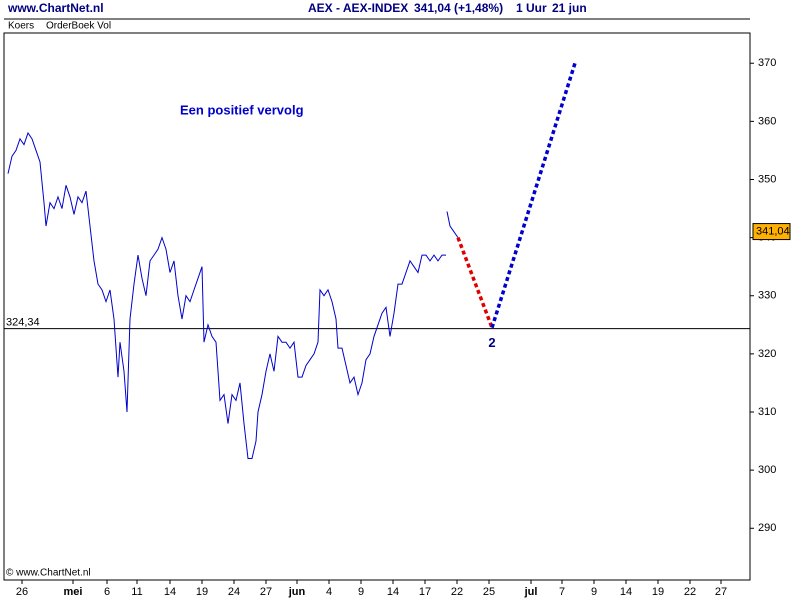 The width and height of the screenshot is (800, 600). Describe the element at coordinates (489, 592) in the screenshot. I see `x-tick-label: 25` at that location.